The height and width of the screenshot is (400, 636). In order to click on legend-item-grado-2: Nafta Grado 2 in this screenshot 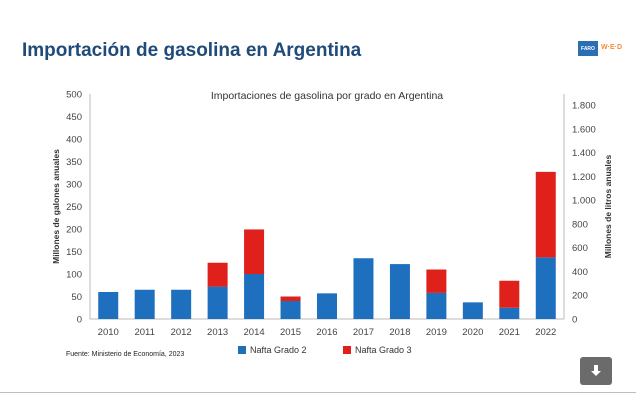, I will do `click(272, 350)`.